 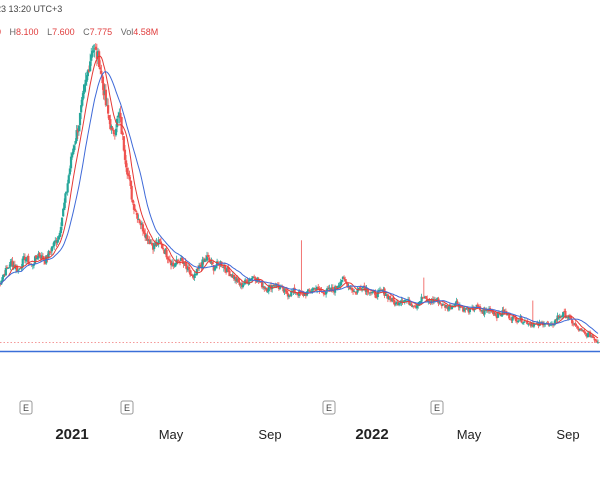 What do you see at coordinates (82, 32) in the screenshot?
I see `ohlc-legend: 0 H8.100 L7.600 C7.775 Vol4.58M` at bounding box center [82, 32].